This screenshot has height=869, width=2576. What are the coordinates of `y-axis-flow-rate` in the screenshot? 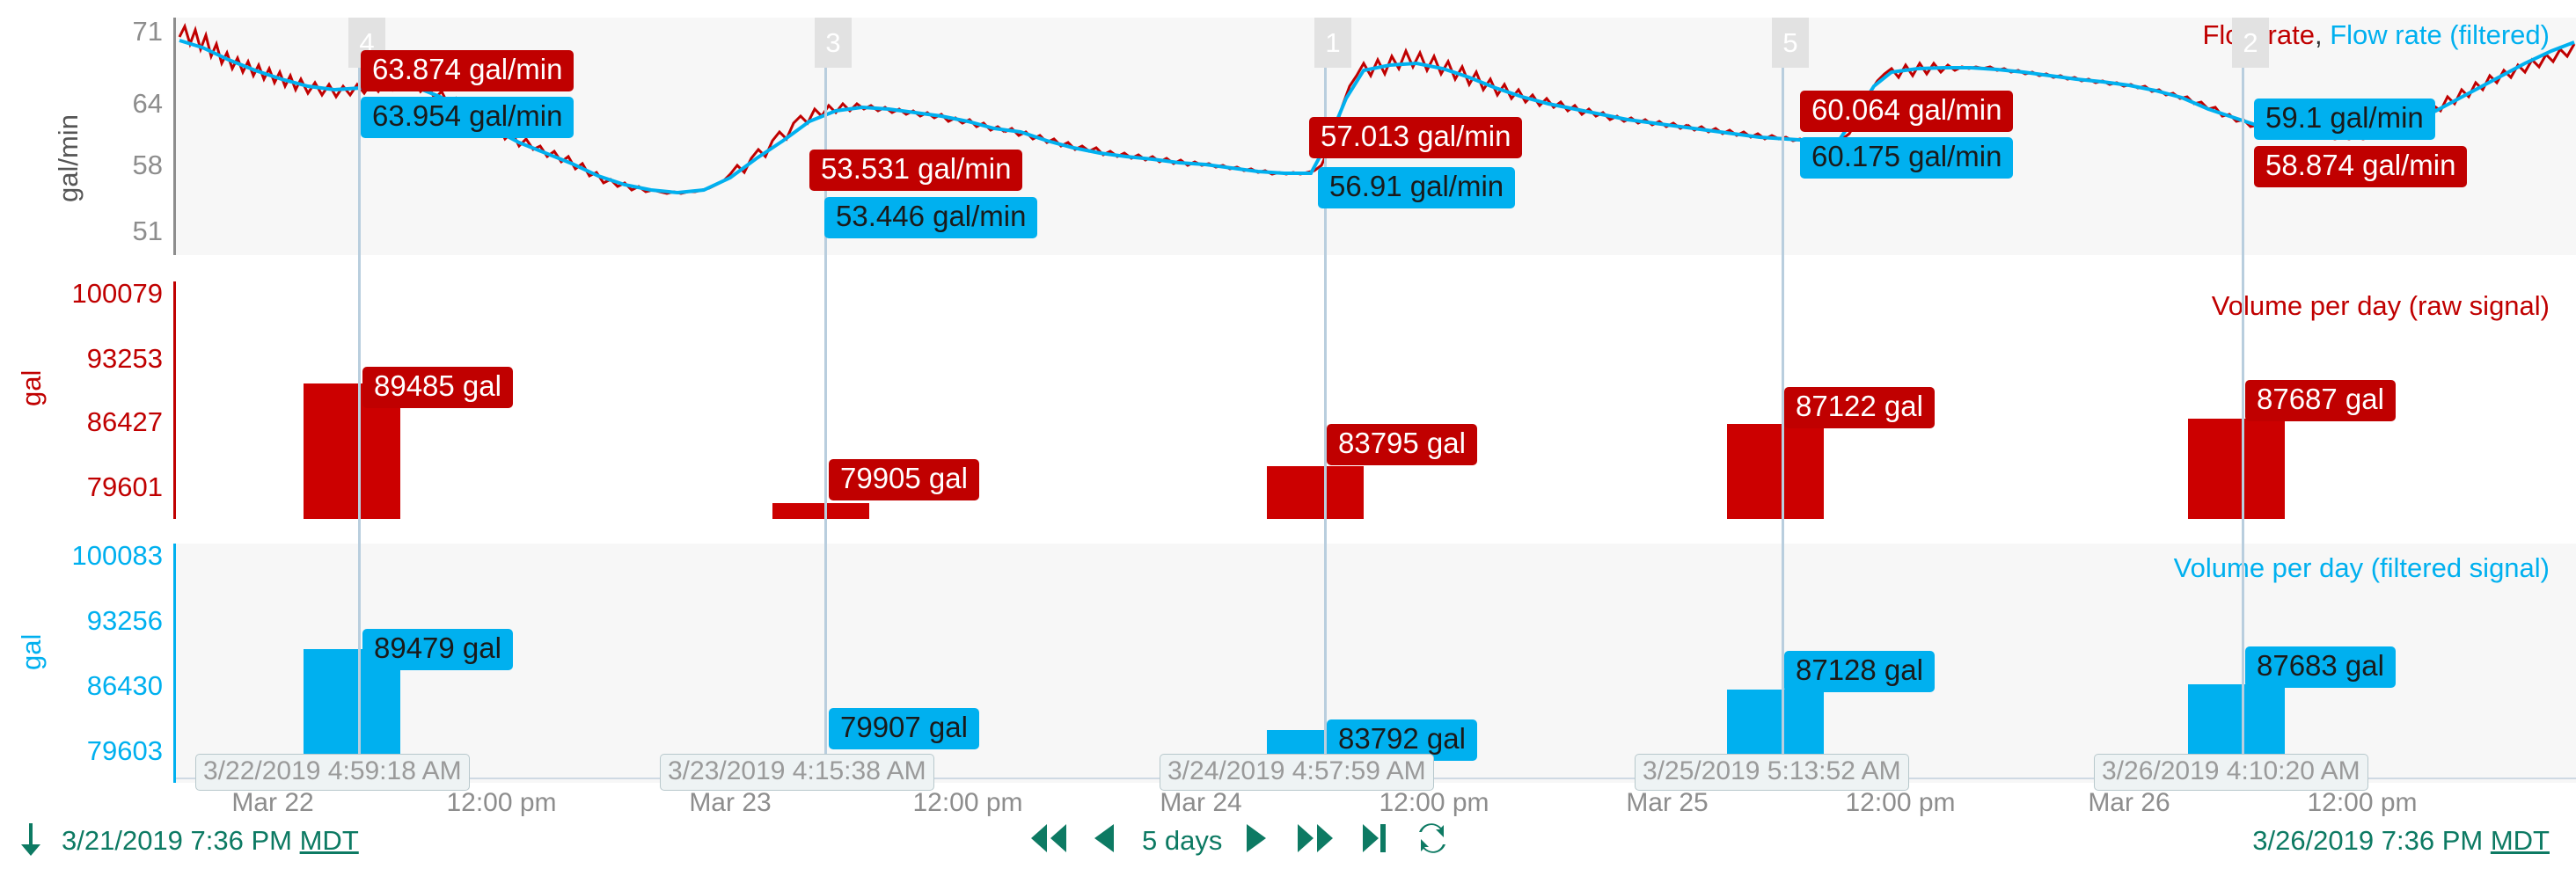 It's located at (174, 136).